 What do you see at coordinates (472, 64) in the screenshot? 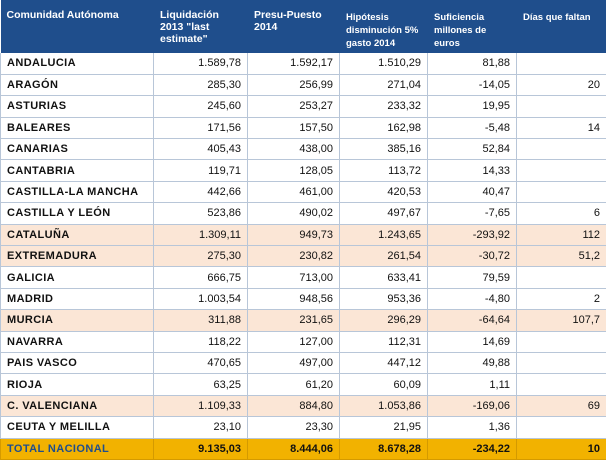
I see `cell-suficiencia: 81,88` at bounding box center [472, 64].